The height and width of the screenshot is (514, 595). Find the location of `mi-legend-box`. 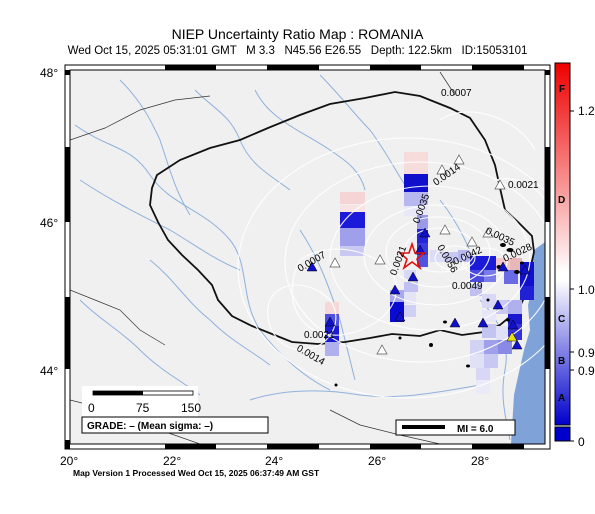

mi-legend-box is located at coordinates (455, 427).